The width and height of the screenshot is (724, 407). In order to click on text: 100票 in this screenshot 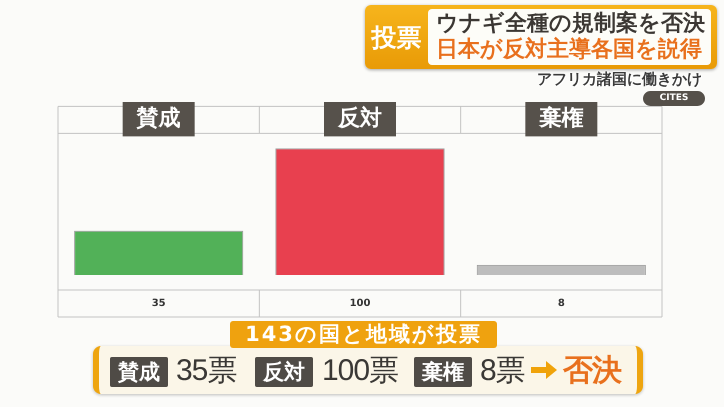, I will do `click(360, 370)`.